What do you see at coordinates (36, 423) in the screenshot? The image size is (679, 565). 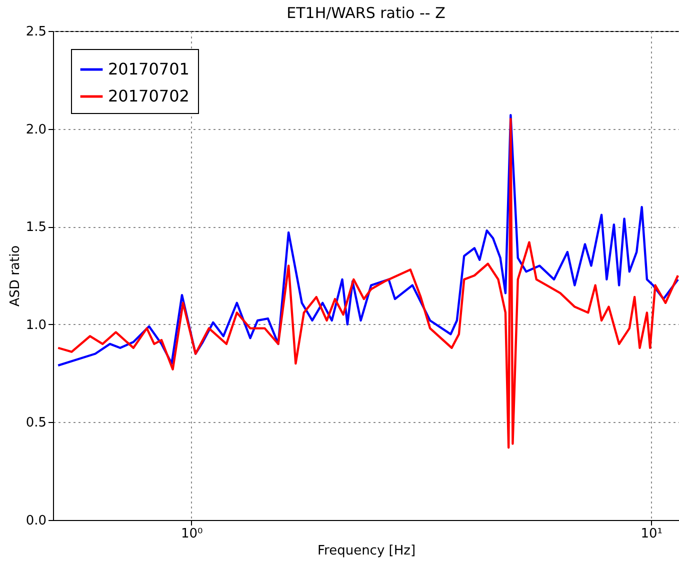 I see `y-tick-label: 0.5` at bounding box center [36, 423].